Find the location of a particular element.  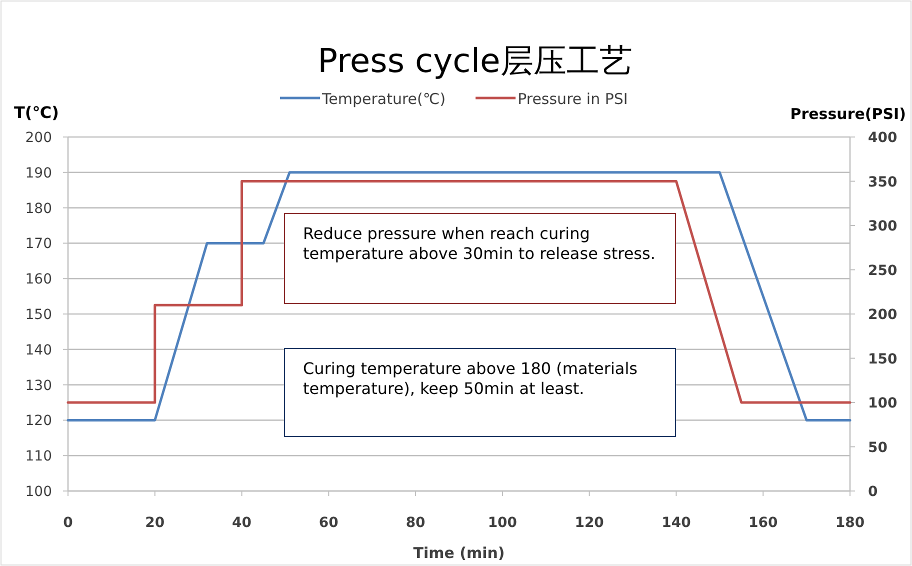

y-tick-label: 190 is located at coordinates (38, 173).